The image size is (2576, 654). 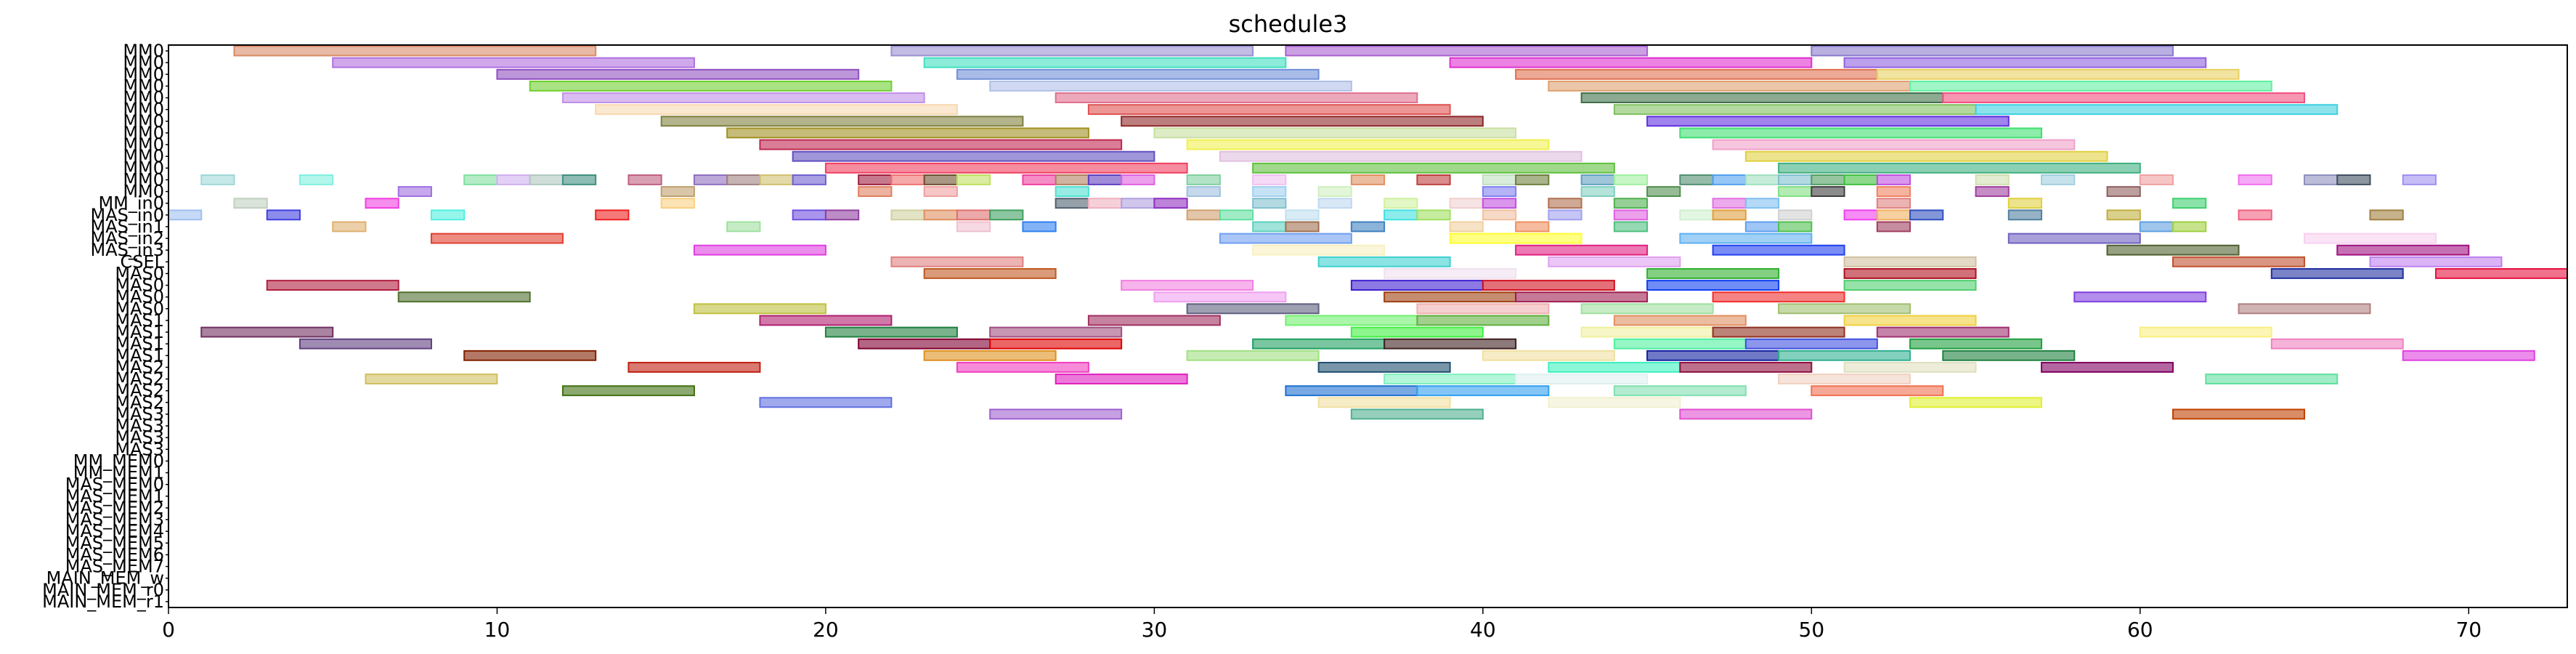 I want to click on row-label: MAS2, so click(x=139, y=402).